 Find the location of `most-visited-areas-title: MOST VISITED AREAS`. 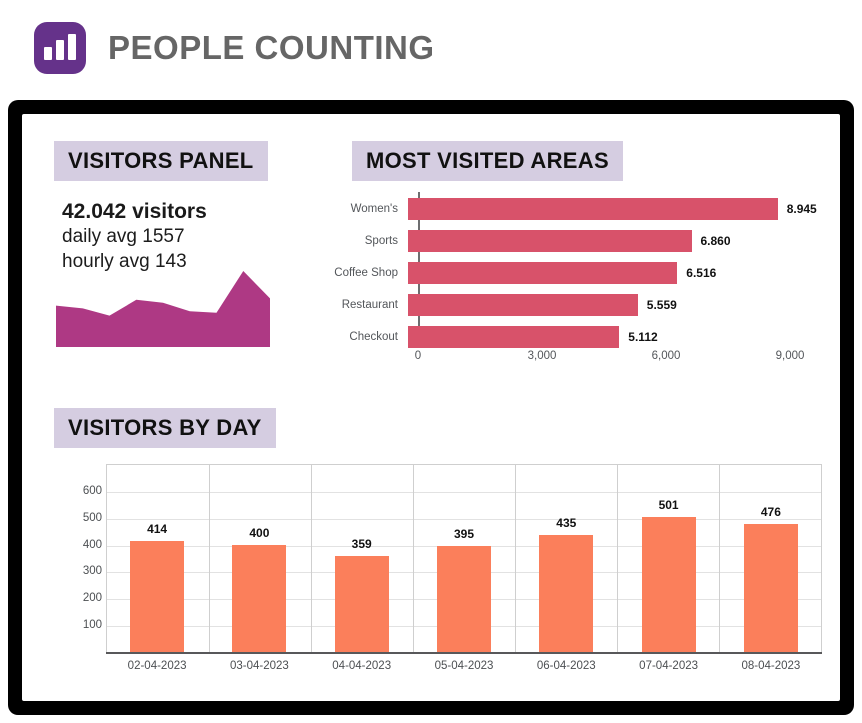

most-visited-areas-title: MOST VISITED AREAS is located at coordinates (487, 161).